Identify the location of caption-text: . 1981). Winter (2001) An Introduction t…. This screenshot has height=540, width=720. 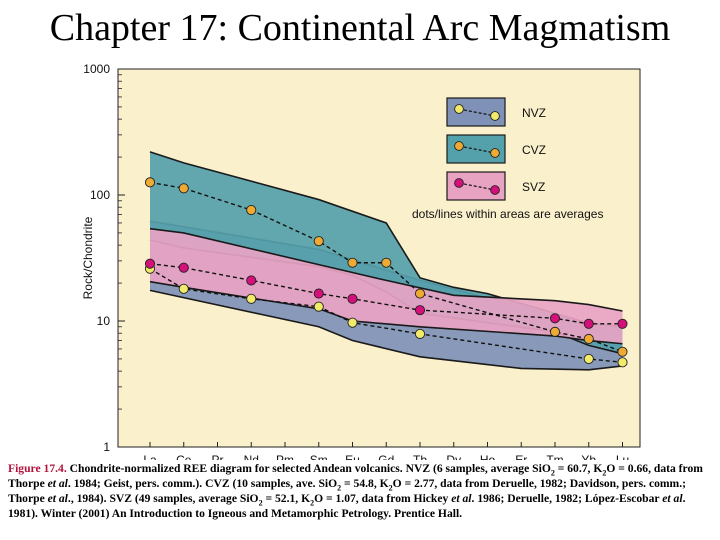
(347, 506).